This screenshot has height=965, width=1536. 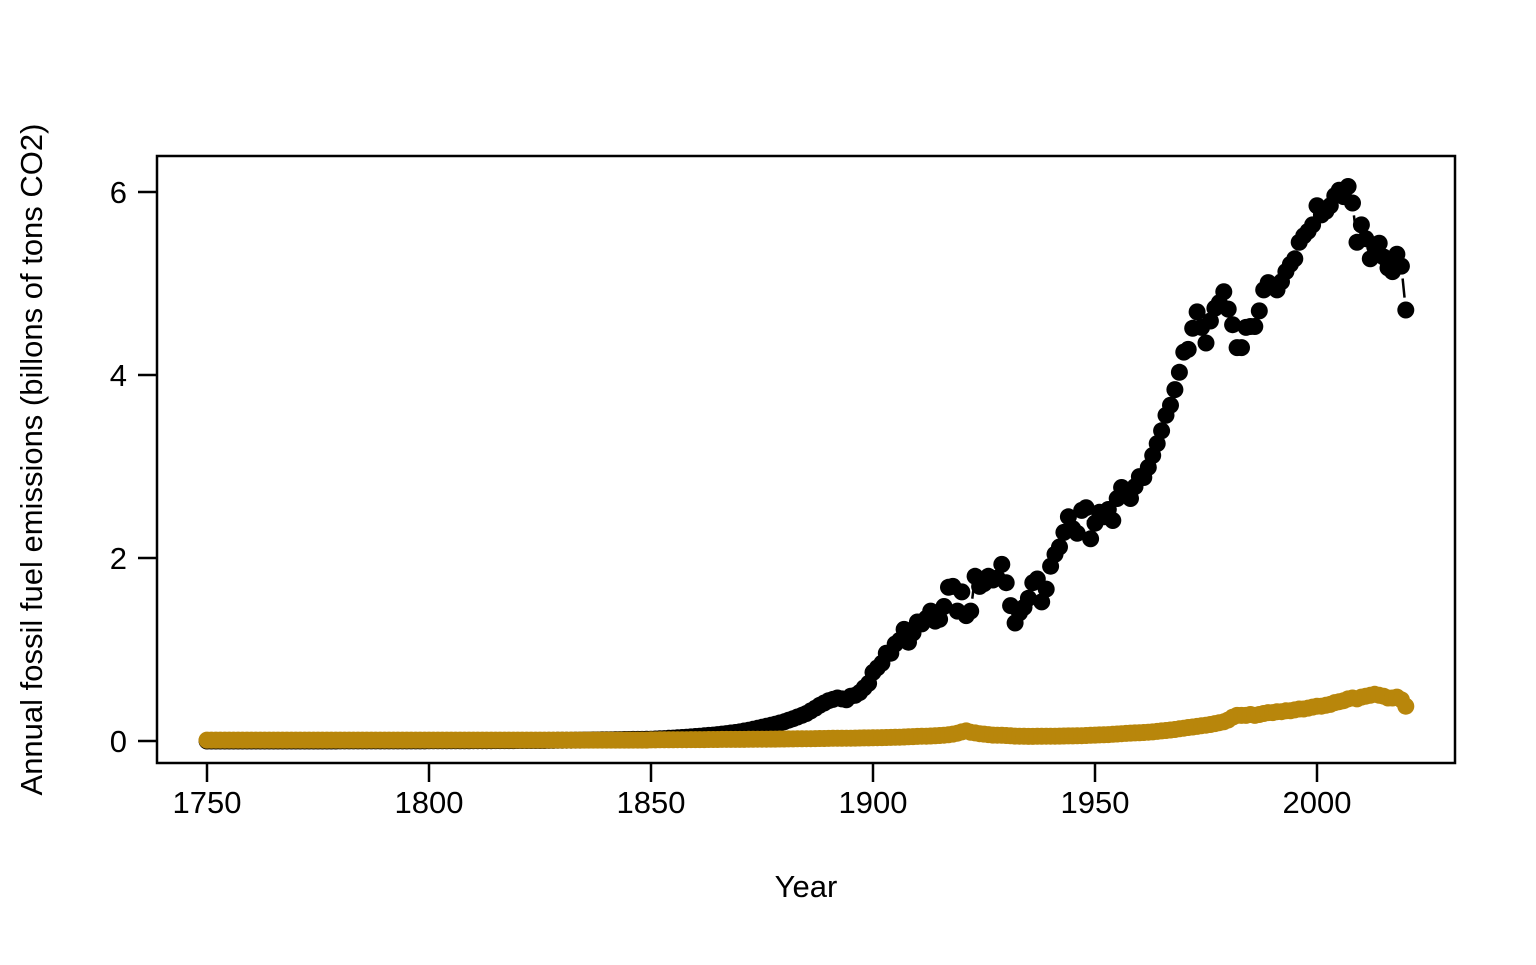 What do you see at coordinates (207, 802) in the screenshot?
I see `x-tick-label: 1750` at bounding box center [207, 802].